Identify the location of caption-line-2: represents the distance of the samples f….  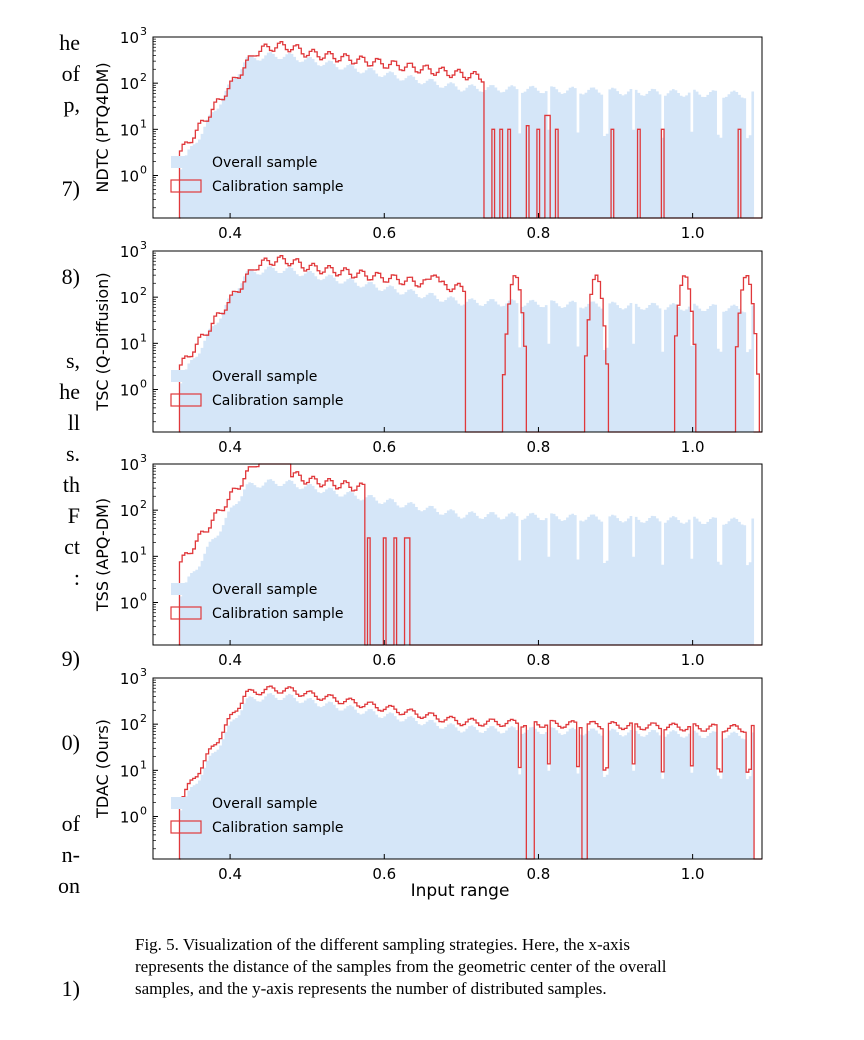
(401, 966).